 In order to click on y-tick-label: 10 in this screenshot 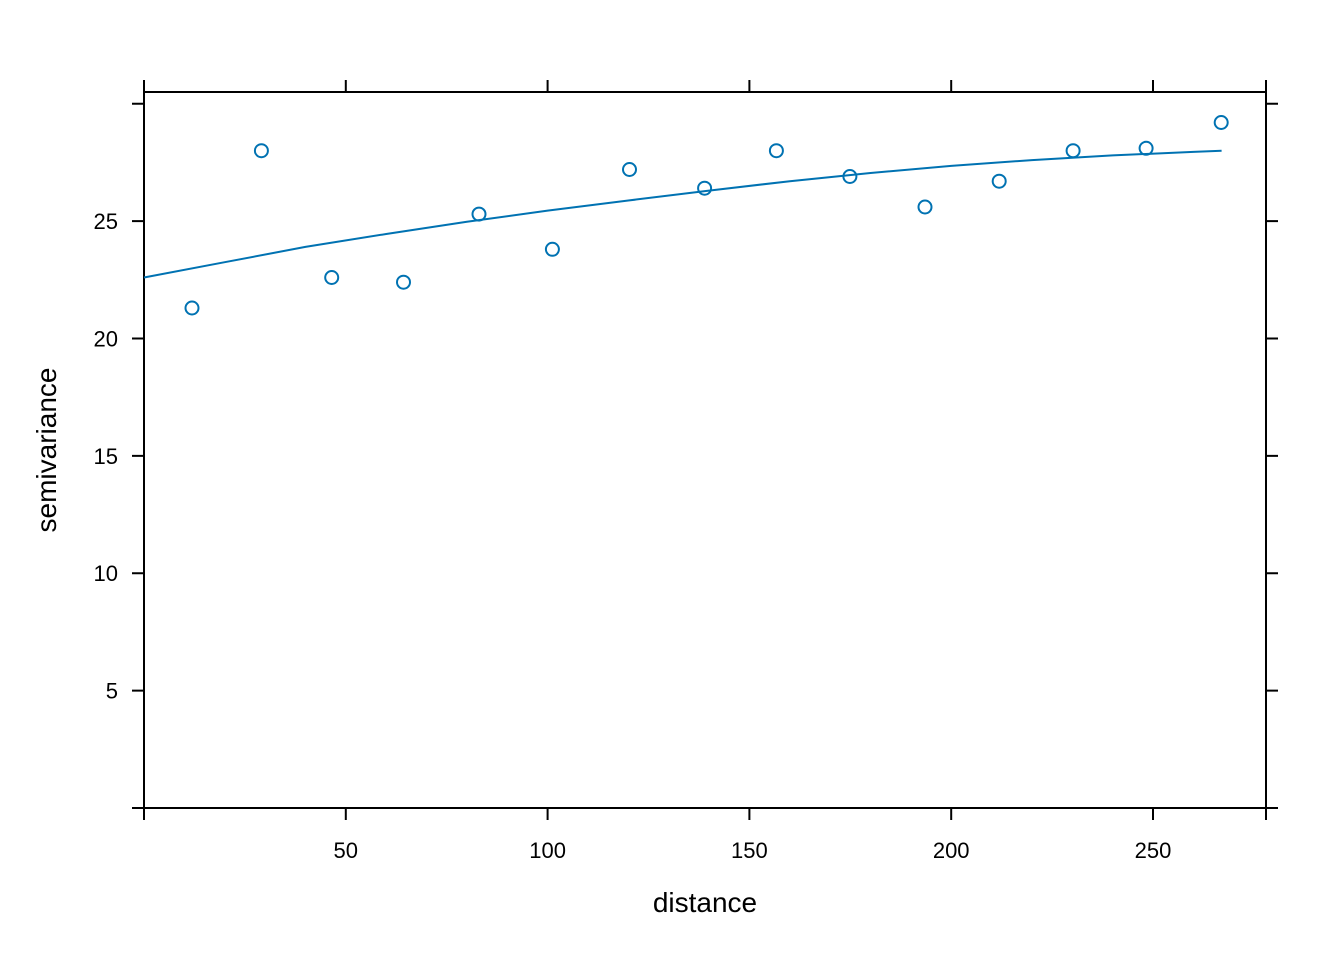, I will do `click(106, 573)`.